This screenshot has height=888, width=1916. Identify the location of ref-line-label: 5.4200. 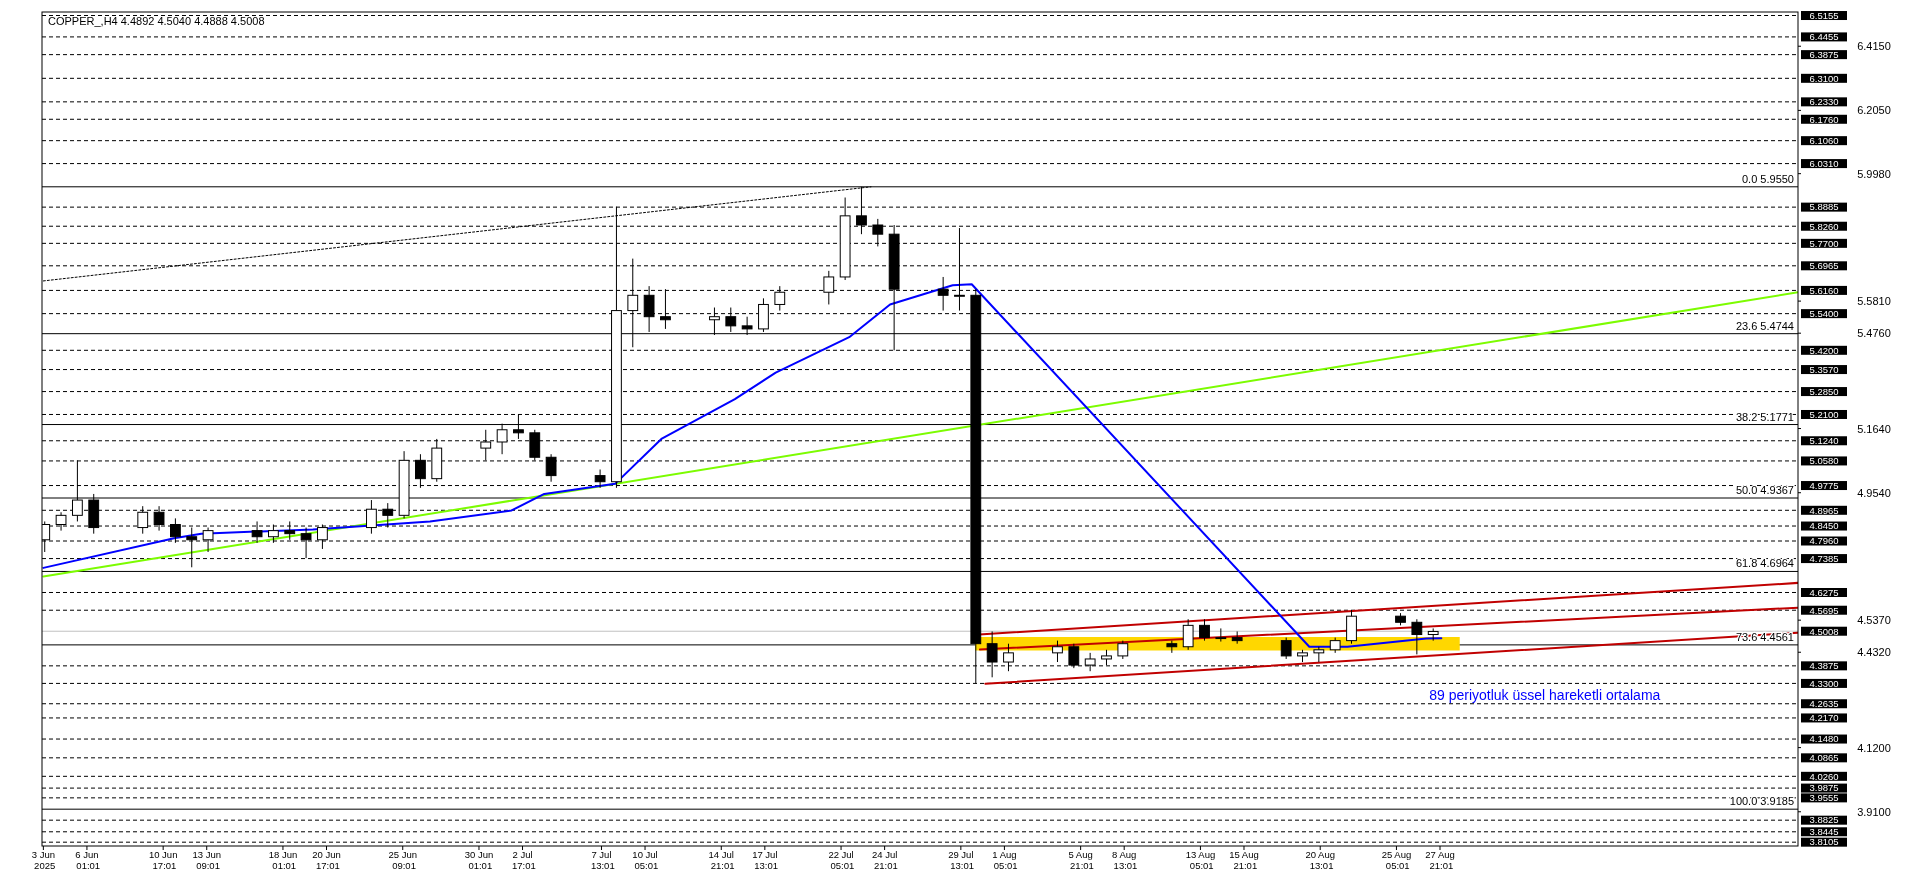
(1824, 350).